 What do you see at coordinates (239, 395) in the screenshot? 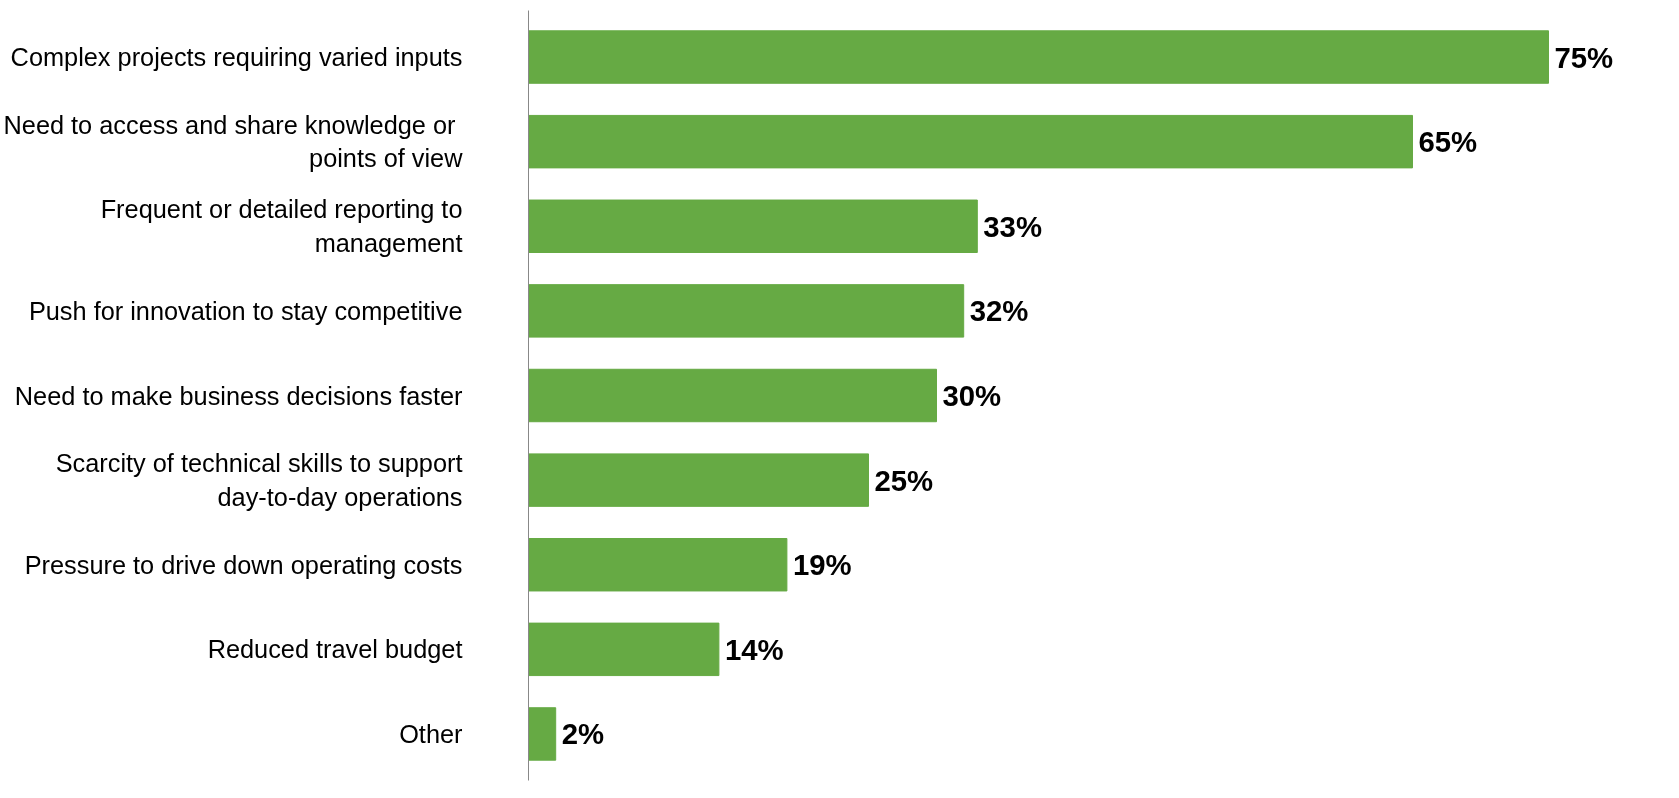
I see `y-tick-label: Need to make business decisions faster` at bounding box center [239, 395].